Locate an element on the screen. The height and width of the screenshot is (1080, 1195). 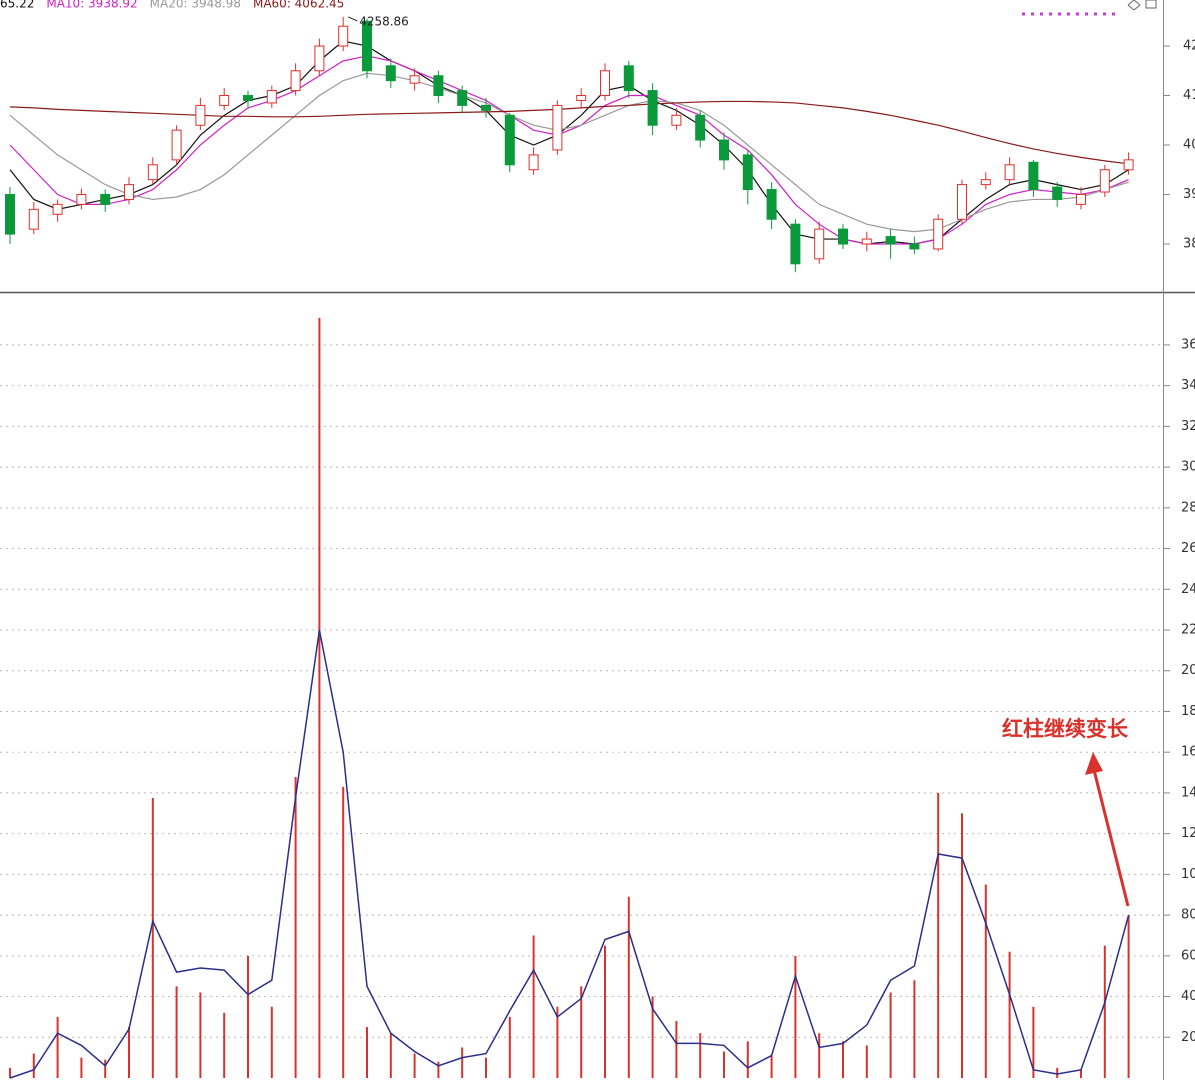
legend-entry: MA10: 3938.92 is located at coordinates (91, 5).